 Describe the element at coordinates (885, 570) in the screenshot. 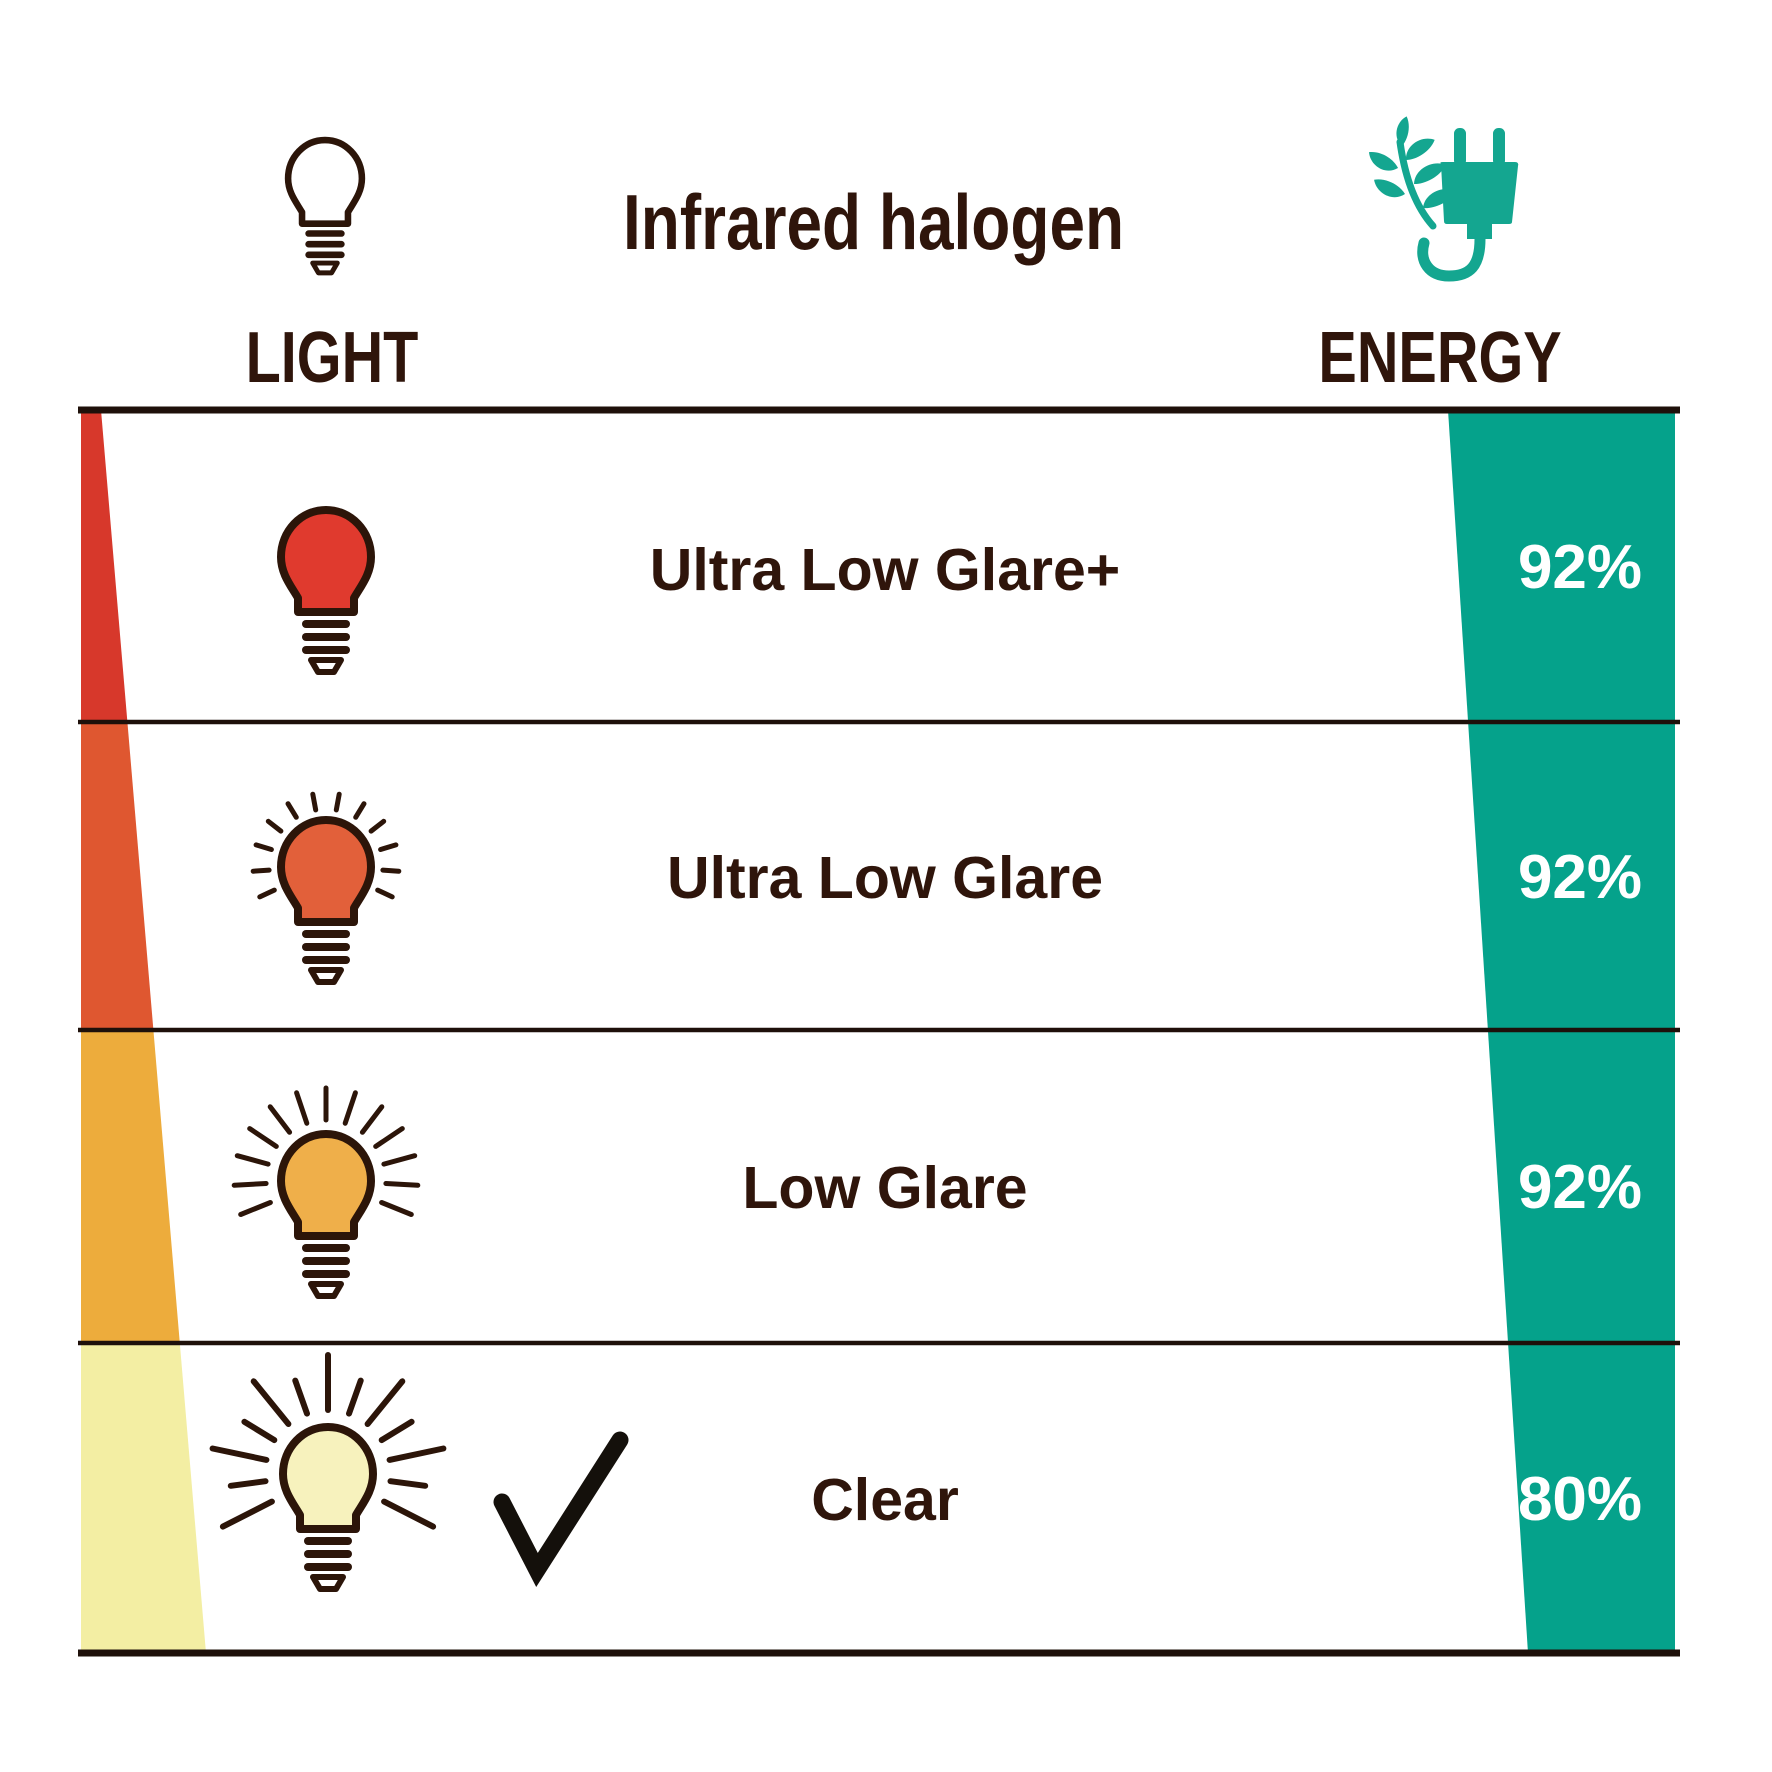

I see `light-type-label: Ultra Low Glare+` at that location.